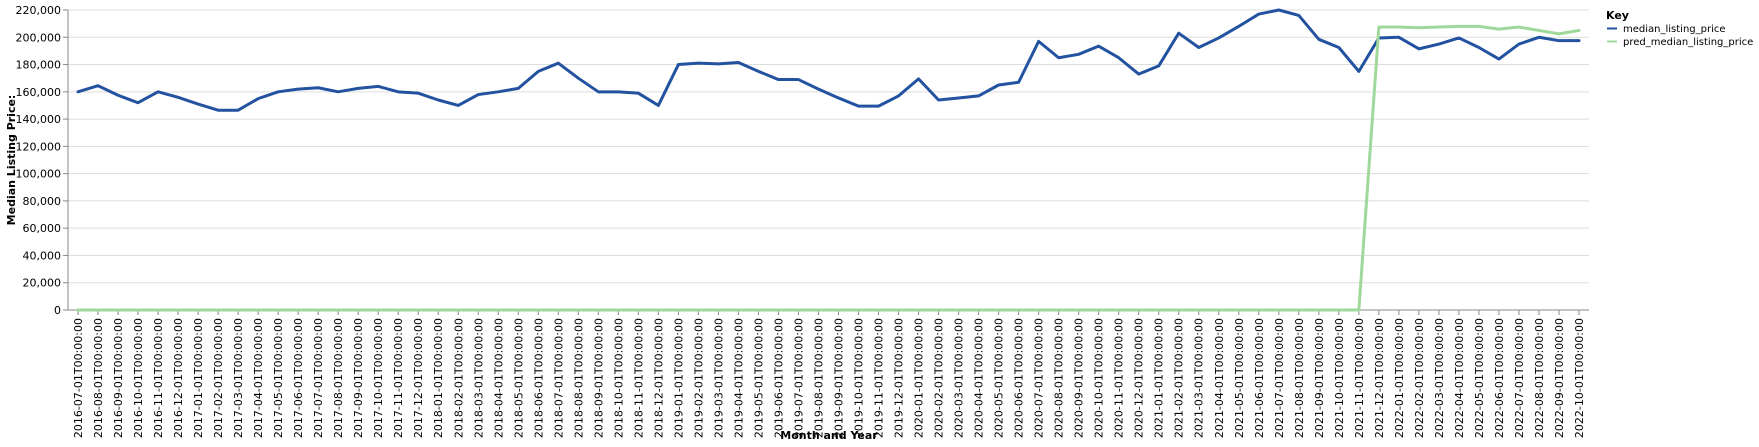 The image size is (1759, 447). I want to click on x-tick-label: 2016-12-01T00:00:00, so click(178, 378).